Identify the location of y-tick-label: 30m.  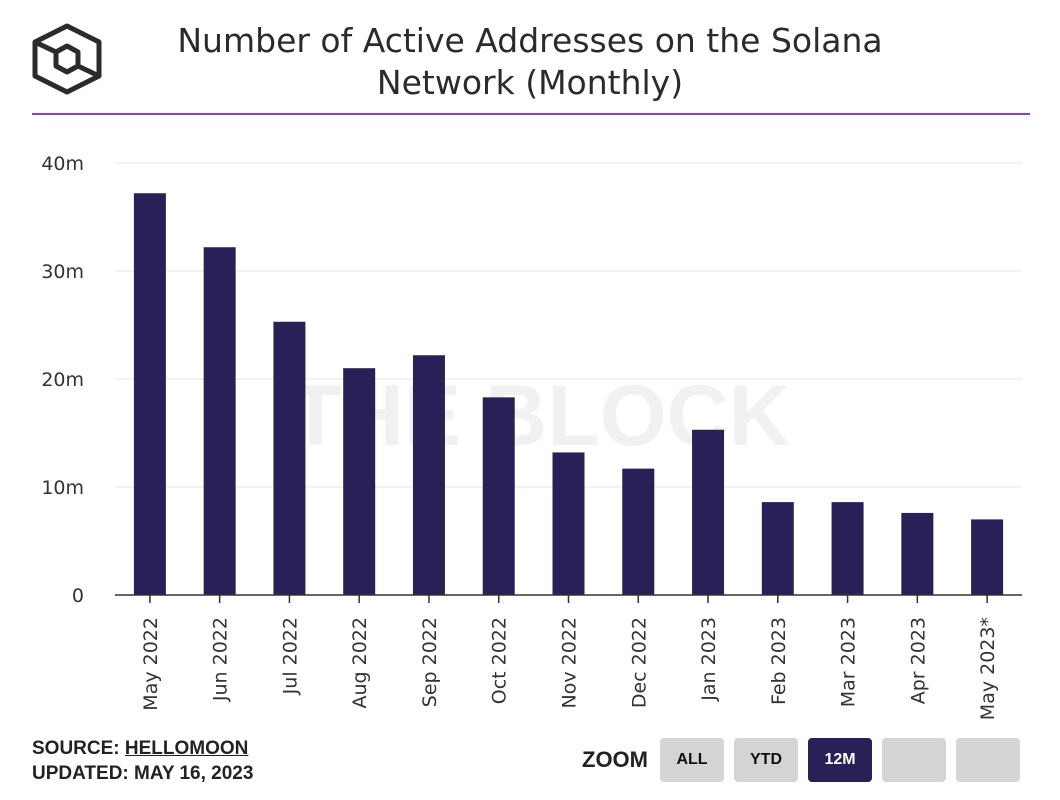
(62, 272).